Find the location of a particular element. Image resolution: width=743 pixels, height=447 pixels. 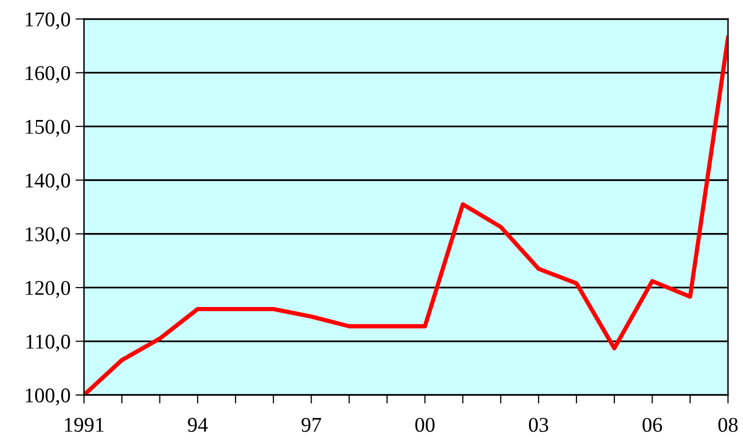

y-tick-label: 160,0 is located at coordinates (48, 75).